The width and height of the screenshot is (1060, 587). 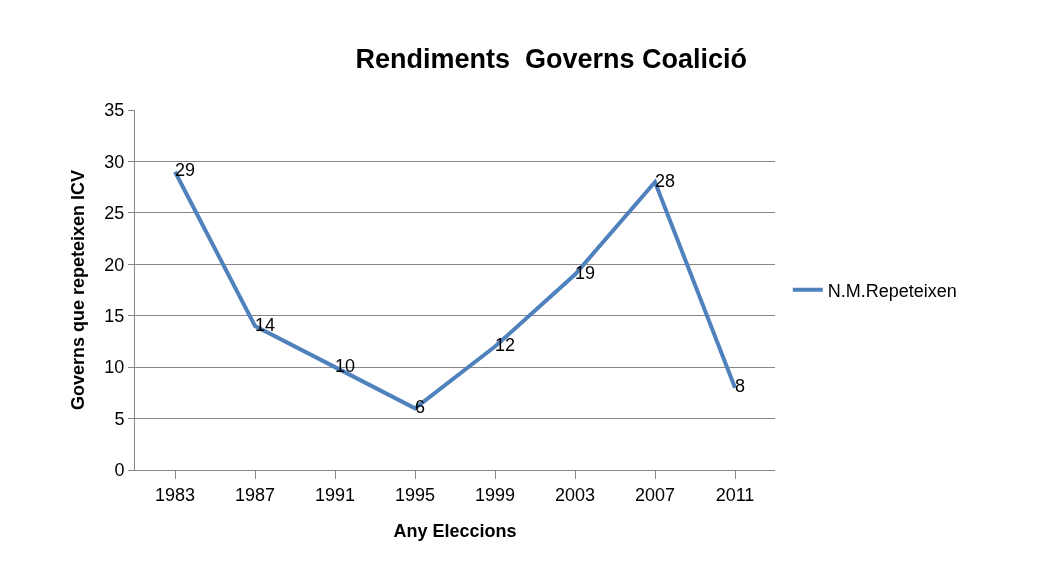 What do you see at coordinates (655, 494) in the screenshot?
I see `x-tick-label: 2007` at bounding box center [655, 494].